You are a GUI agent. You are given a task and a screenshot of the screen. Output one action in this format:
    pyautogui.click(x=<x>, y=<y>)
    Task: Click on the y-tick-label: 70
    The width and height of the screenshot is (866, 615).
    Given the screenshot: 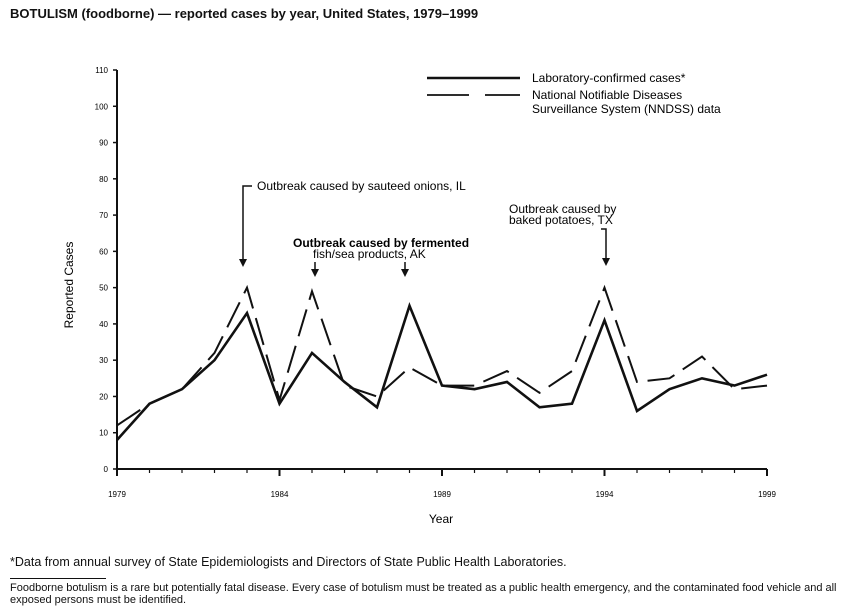 What is the action you would take?
    pyautogui.click(x=103, y=215)
    